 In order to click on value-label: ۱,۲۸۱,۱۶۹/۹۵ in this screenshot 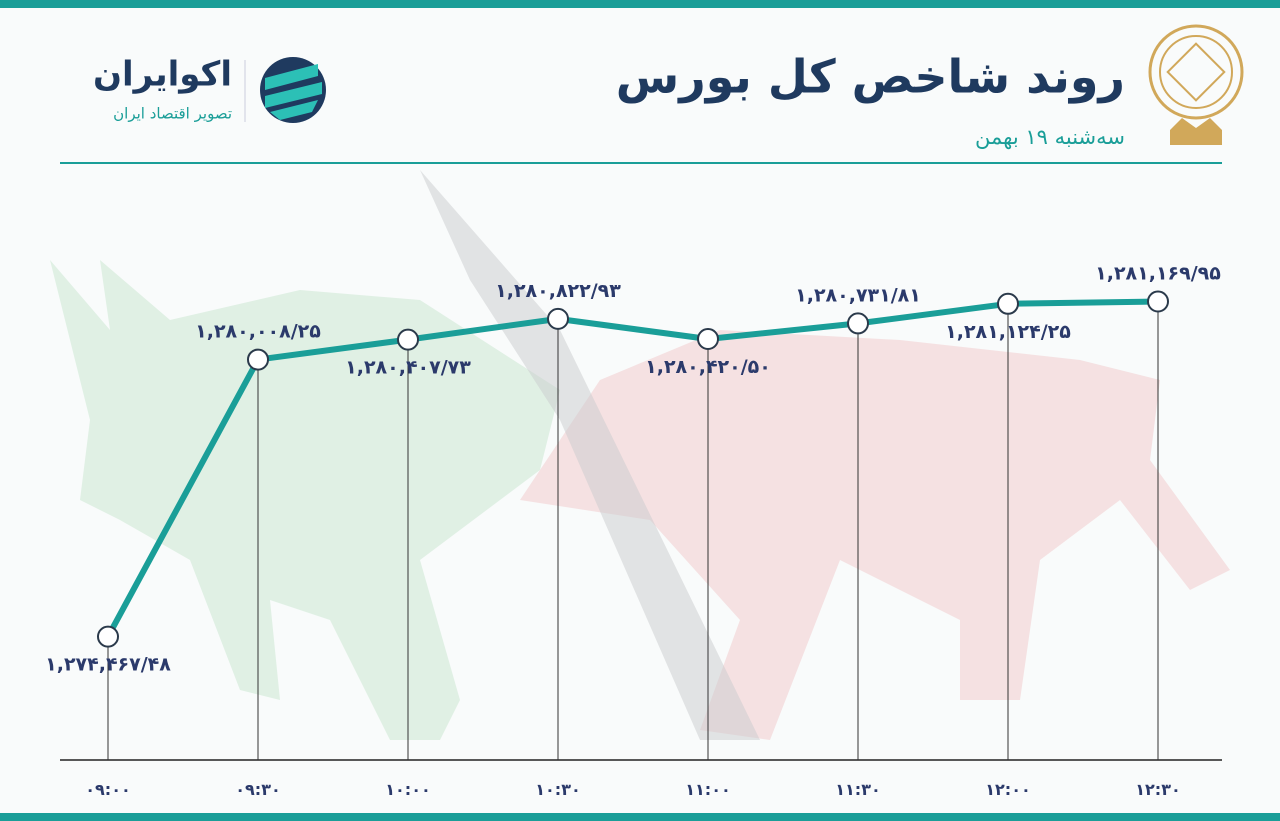, I will do `click(1158, 274)`.